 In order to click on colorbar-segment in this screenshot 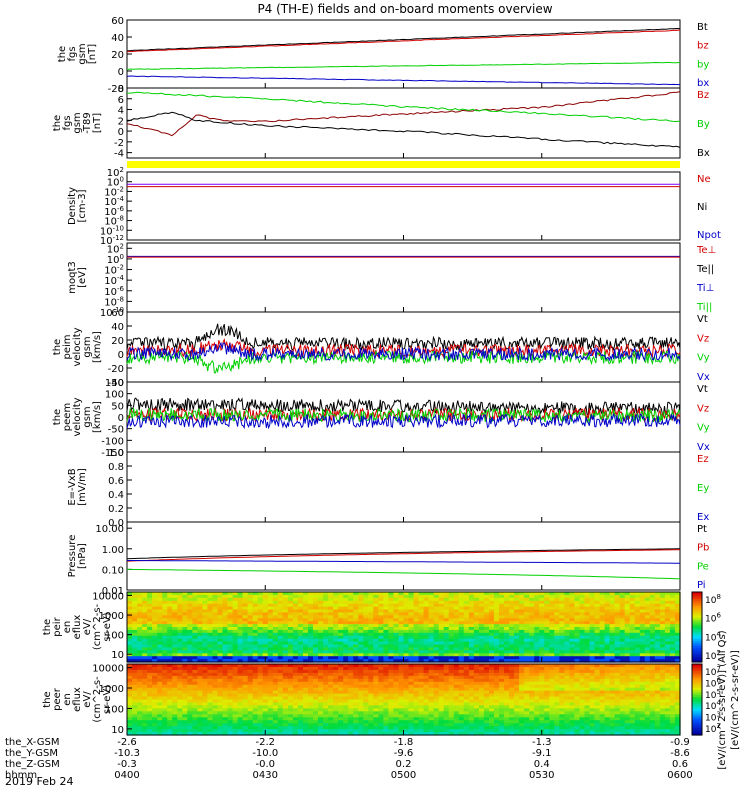, I will do `click(697, 605)`.